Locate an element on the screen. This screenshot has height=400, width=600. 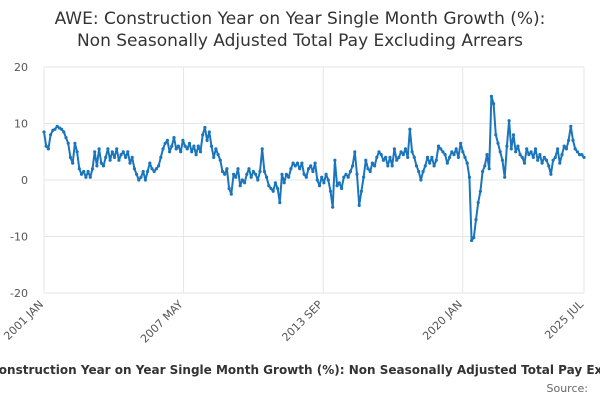
x-tick-label: 2013 SEP is located at coordinates (302, 321).